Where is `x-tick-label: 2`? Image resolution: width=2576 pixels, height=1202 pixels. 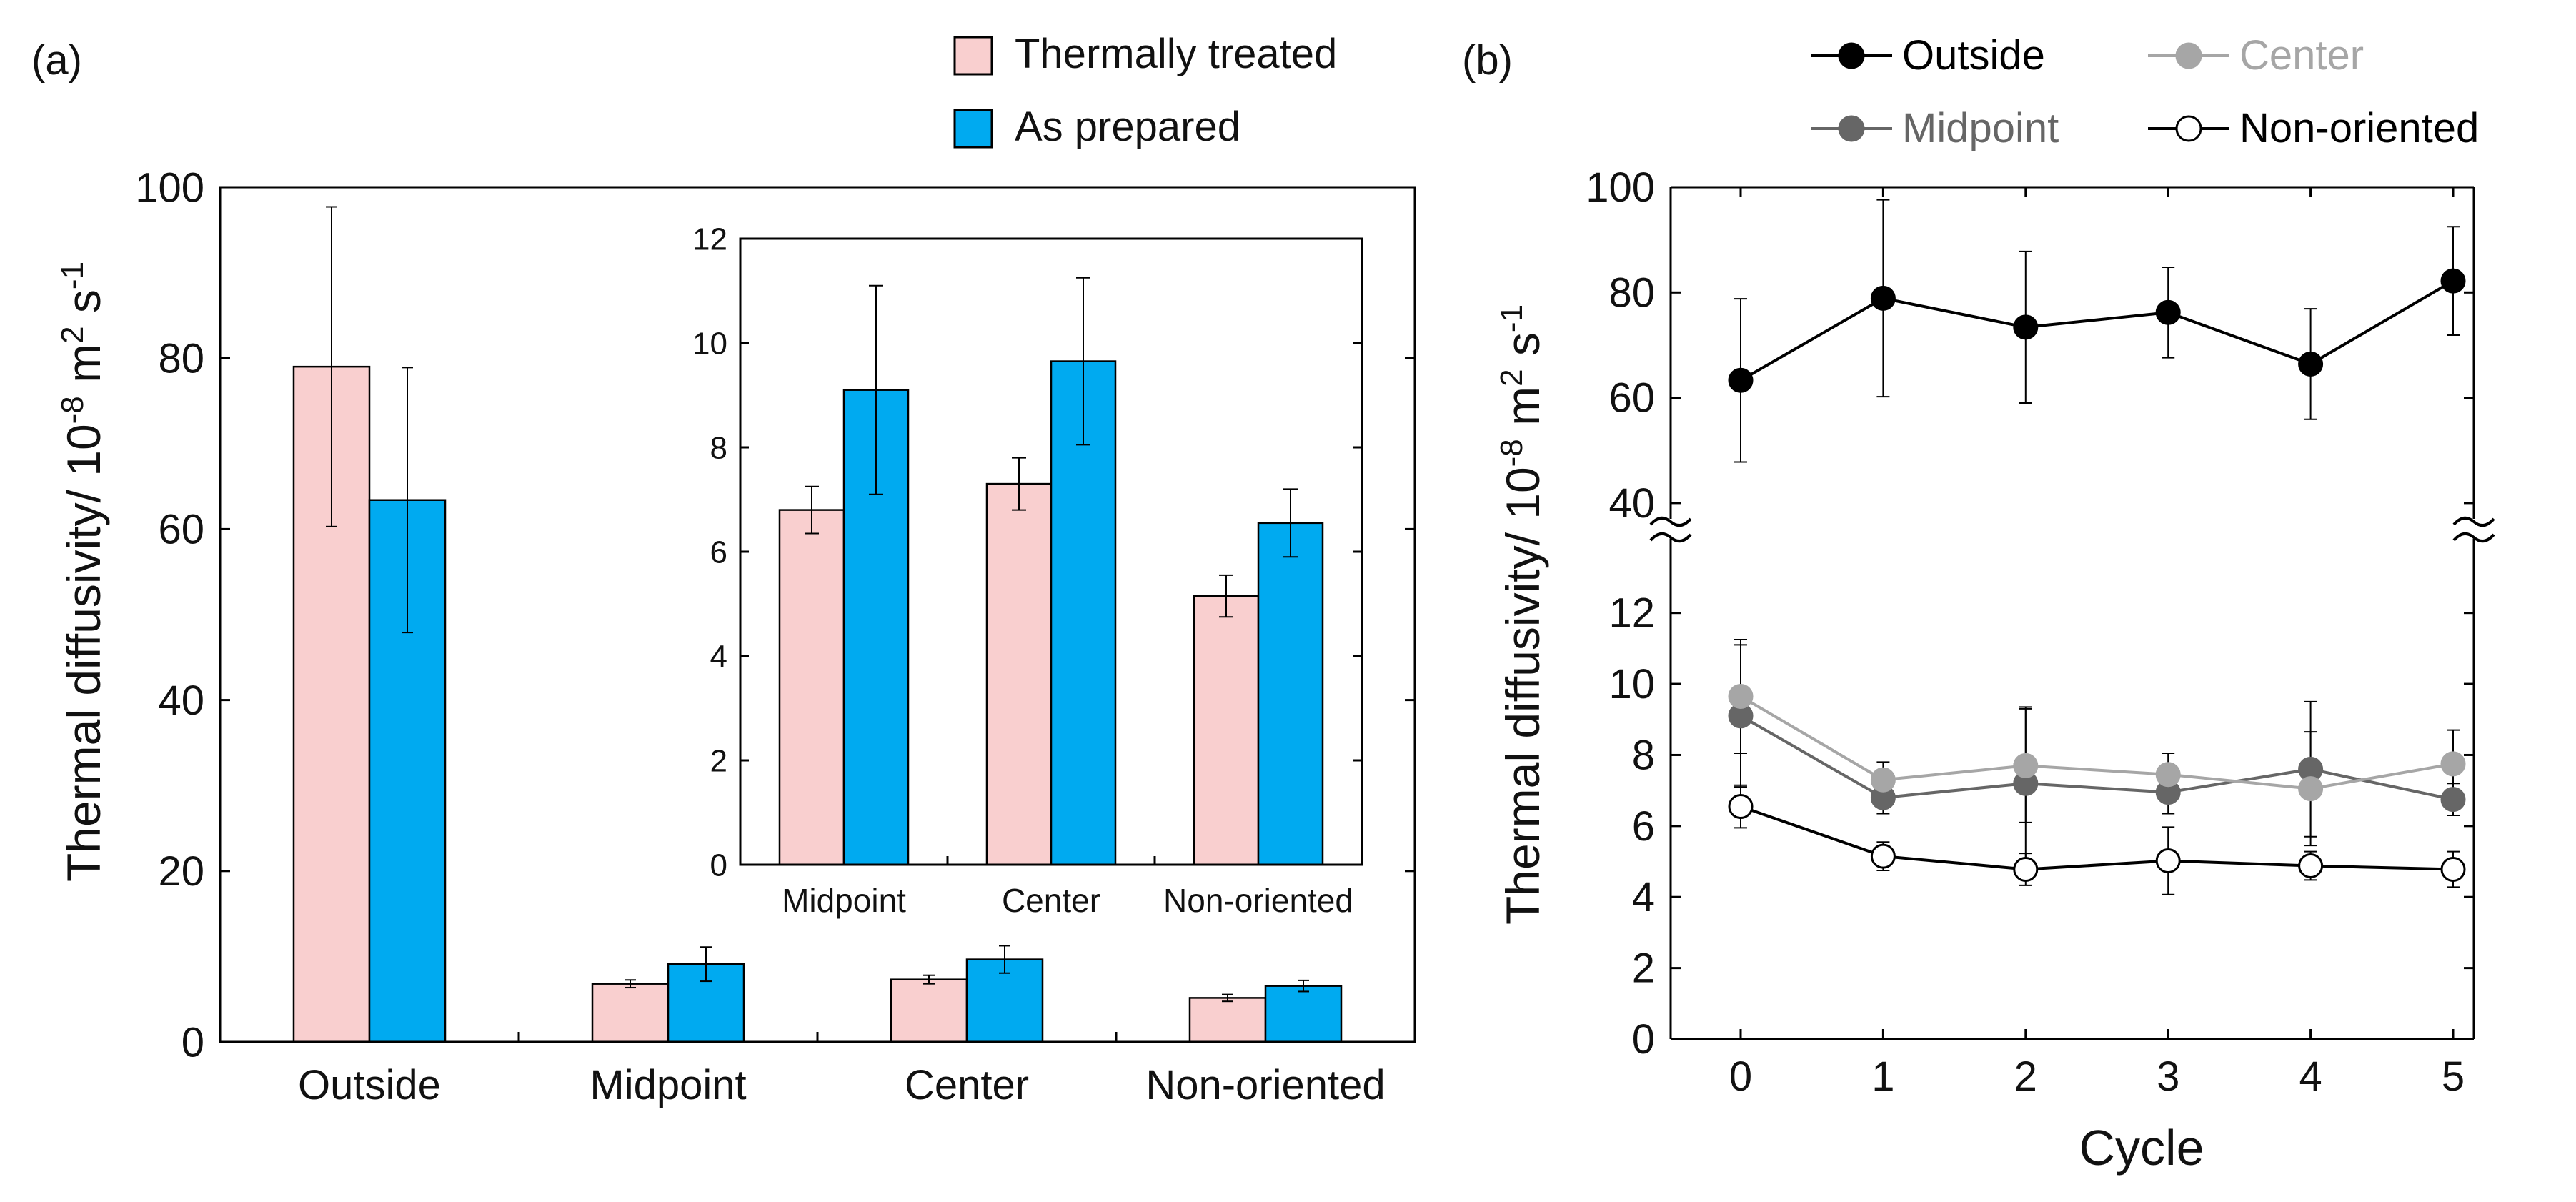
x-tick-label: 2 is located at coordinates (2025, 1076).